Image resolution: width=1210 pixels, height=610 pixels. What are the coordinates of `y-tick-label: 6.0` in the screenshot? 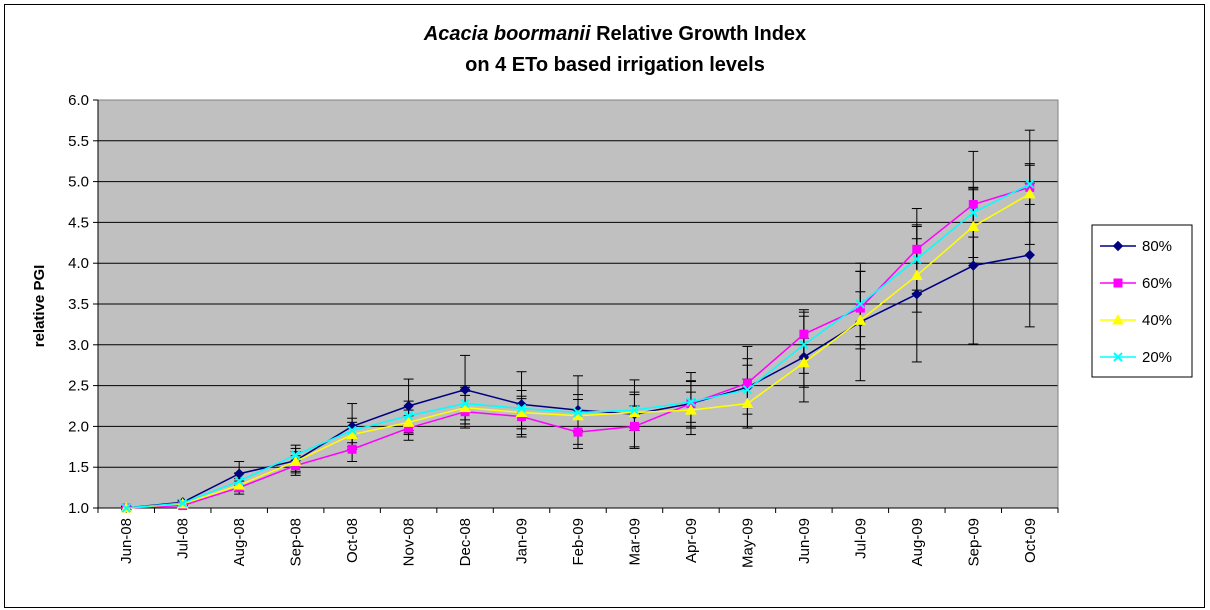 It's located at (78, 100).